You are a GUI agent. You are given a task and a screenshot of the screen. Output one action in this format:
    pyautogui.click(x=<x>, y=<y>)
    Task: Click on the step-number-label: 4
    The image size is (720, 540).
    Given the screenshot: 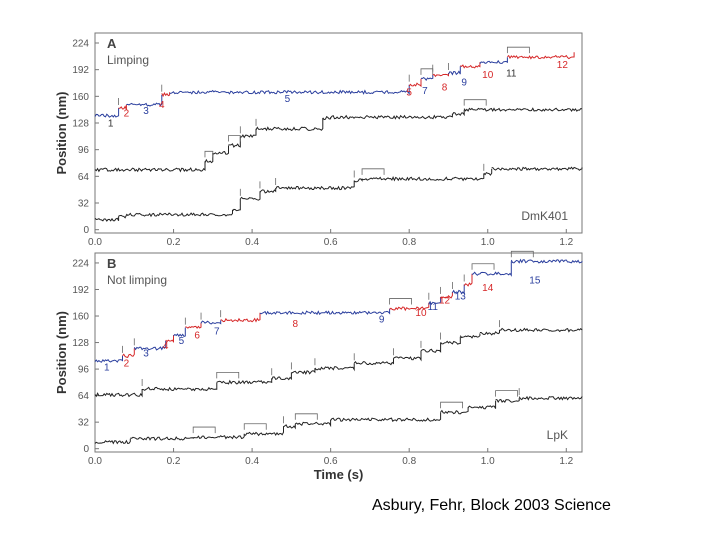 What is the action you would take?
    pyautogui.click(x=166, y=346)
    